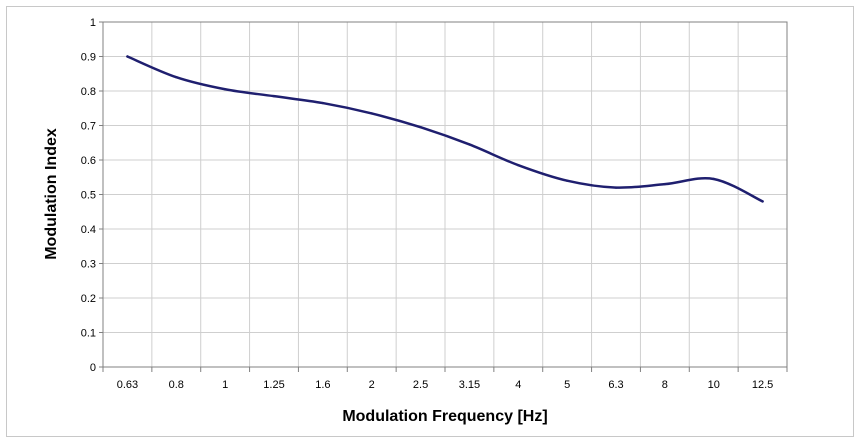 This screenshot has height=442, width=861. I want to click on x-tick-label: 8, so click(665, 385).